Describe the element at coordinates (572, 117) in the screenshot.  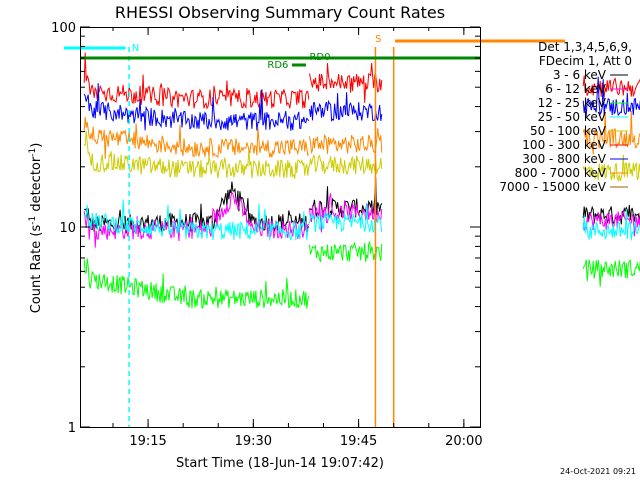
I see `legend-label: 25 - 50 keV` at that location.